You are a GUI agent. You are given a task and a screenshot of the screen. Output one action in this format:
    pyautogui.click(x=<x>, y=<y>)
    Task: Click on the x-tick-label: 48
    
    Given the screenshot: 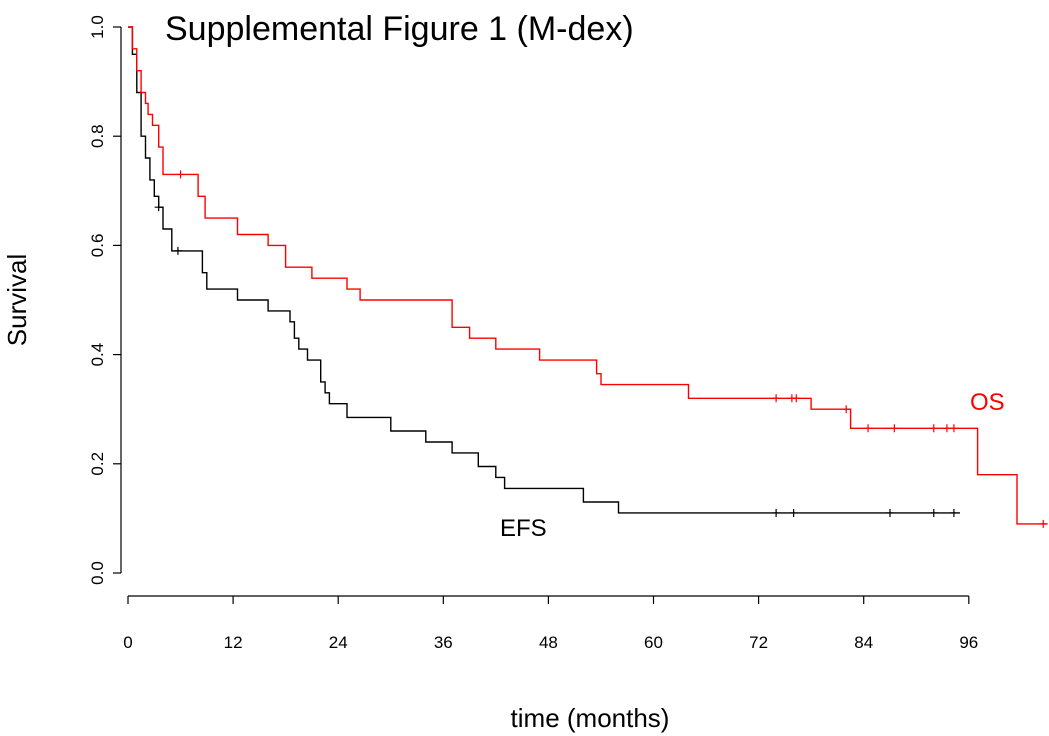 What is the action you would take?
    pyautogui.click(x=548, y=642)
    